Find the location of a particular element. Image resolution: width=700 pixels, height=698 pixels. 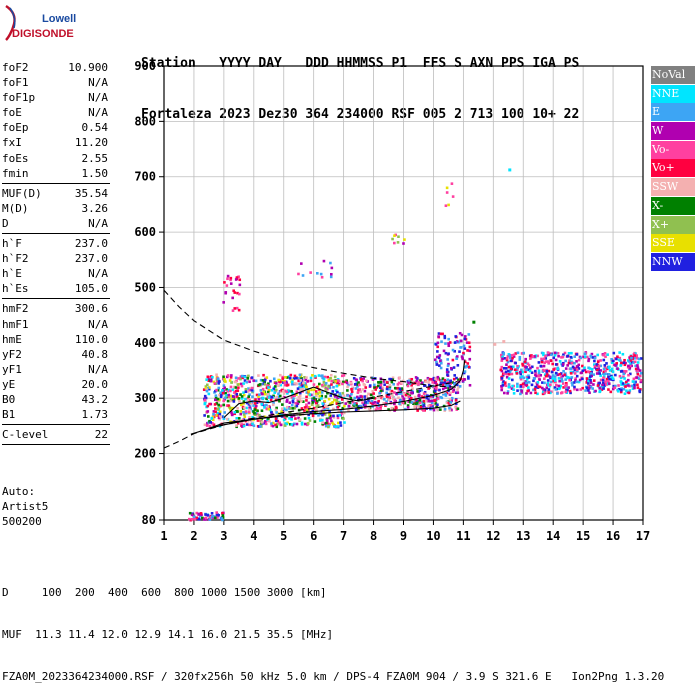

y-tick-label: 600 is located at coordinates (145, 232).